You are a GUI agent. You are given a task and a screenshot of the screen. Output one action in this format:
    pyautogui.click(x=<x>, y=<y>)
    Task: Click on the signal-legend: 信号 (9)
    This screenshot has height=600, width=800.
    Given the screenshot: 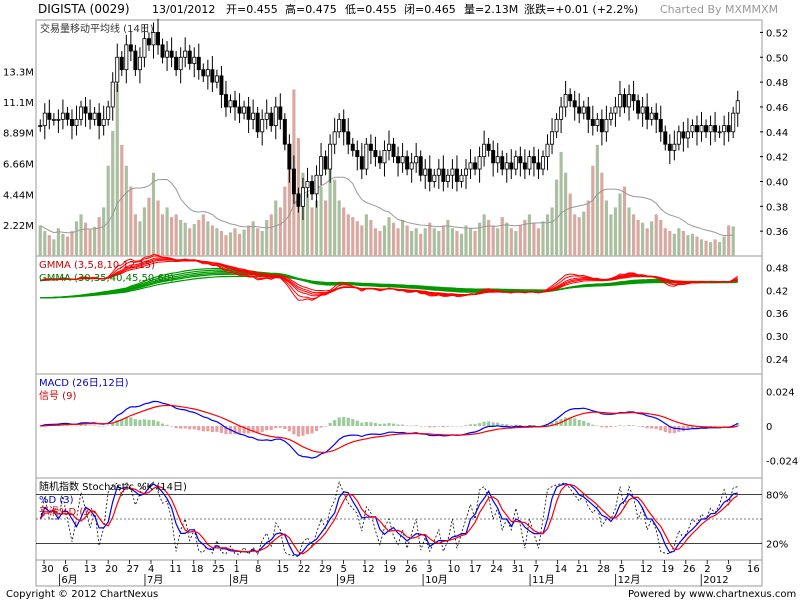 What is the action you would take?
    pyautogui.click(x=57, y=396)
    